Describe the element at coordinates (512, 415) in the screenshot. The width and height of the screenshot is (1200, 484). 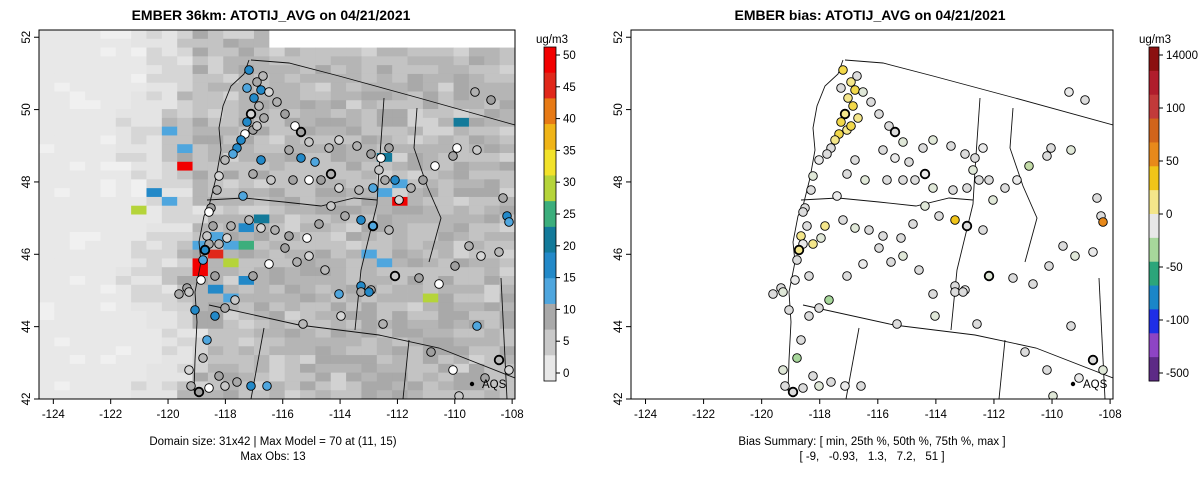
I see `x-tick-label: -108` at that location.